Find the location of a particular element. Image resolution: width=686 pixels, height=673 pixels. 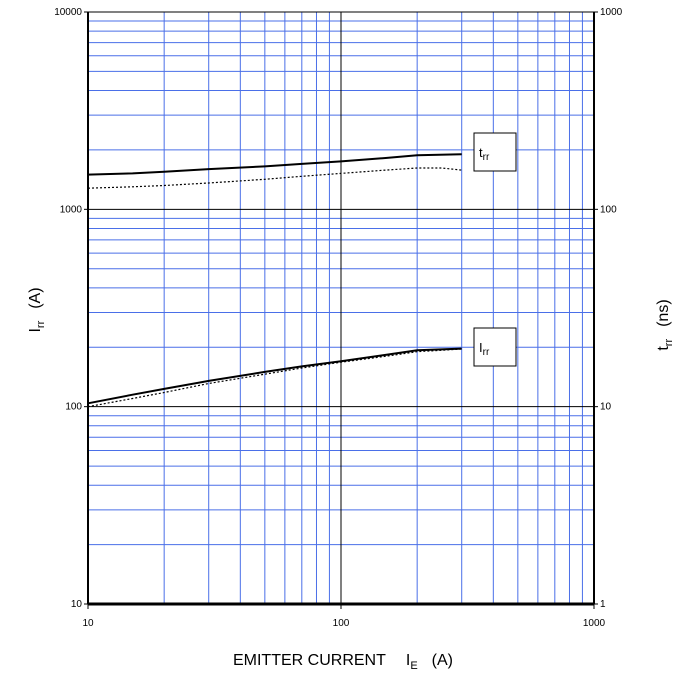

series-line-trr-solid is located at coordinates (274, 164).